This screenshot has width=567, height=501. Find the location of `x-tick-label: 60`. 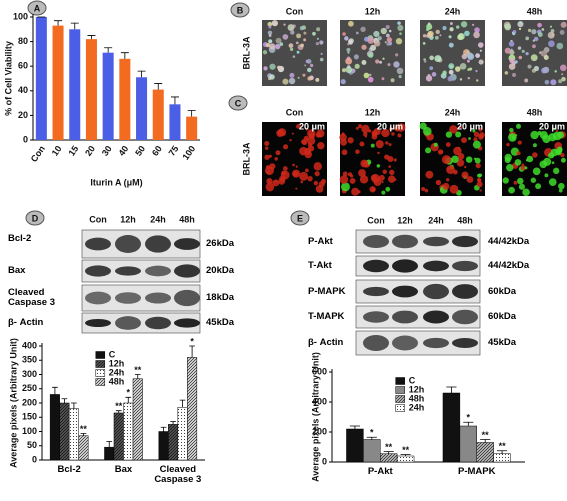

x-tick-label: 60 is located at coordinates (157, 151).